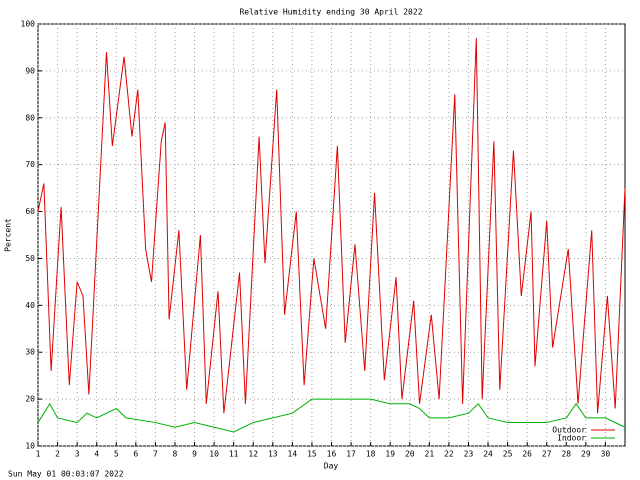 Image resolution: width=640 pixels, height=480 pixels. Describe the element at coordinates (331, 415) in the screenshot. I see `data-line` at that location.